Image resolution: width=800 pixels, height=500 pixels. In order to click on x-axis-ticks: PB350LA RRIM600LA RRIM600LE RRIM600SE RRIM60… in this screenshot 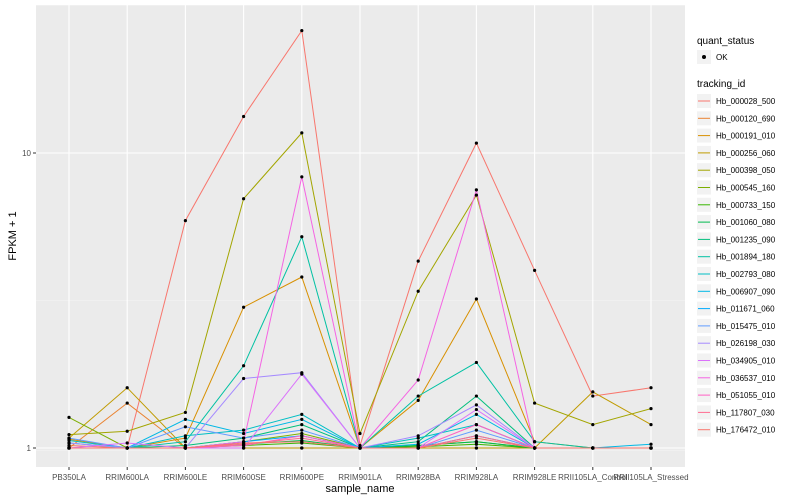, I will do `click(370, 474)`.